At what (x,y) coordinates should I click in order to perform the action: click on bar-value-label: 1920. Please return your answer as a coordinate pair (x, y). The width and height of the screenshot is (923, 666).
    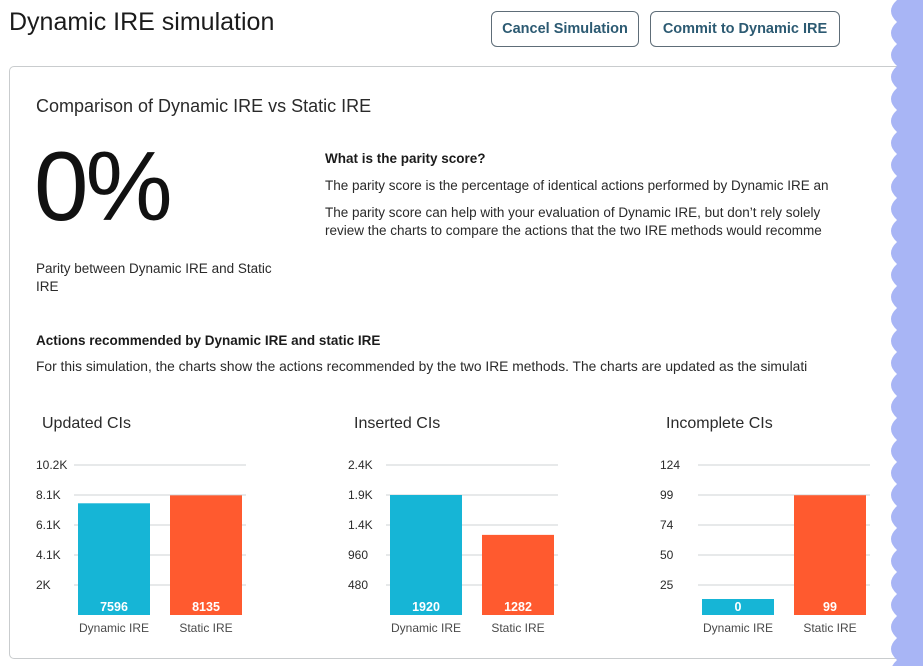
    Looking at the image, I should click on (426, 607).